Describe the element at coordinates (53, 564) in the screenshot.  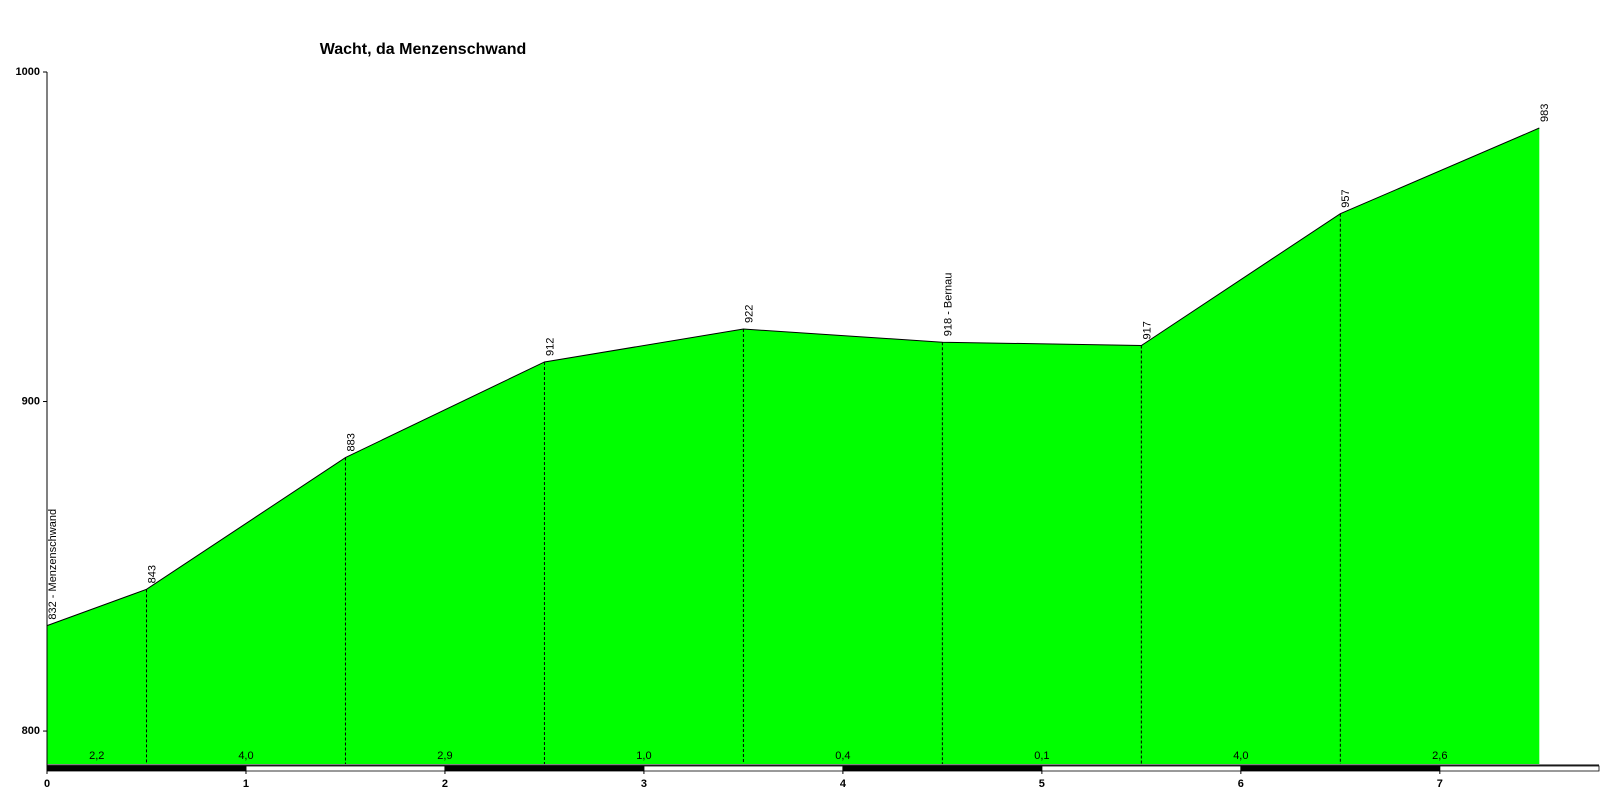
I see `point-label: 832 - Menzenschwand` at that location.